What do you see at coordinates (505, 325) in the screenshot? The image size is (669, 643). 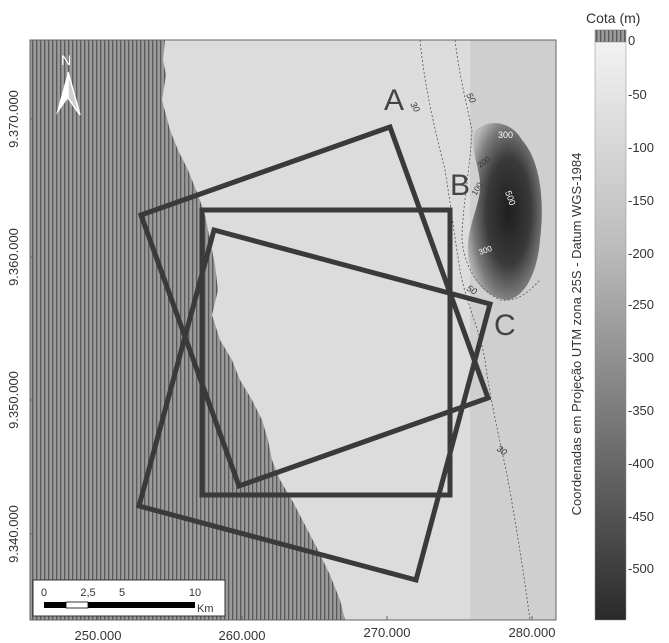 I see `label-c: C` at bounding box center [505, 325].